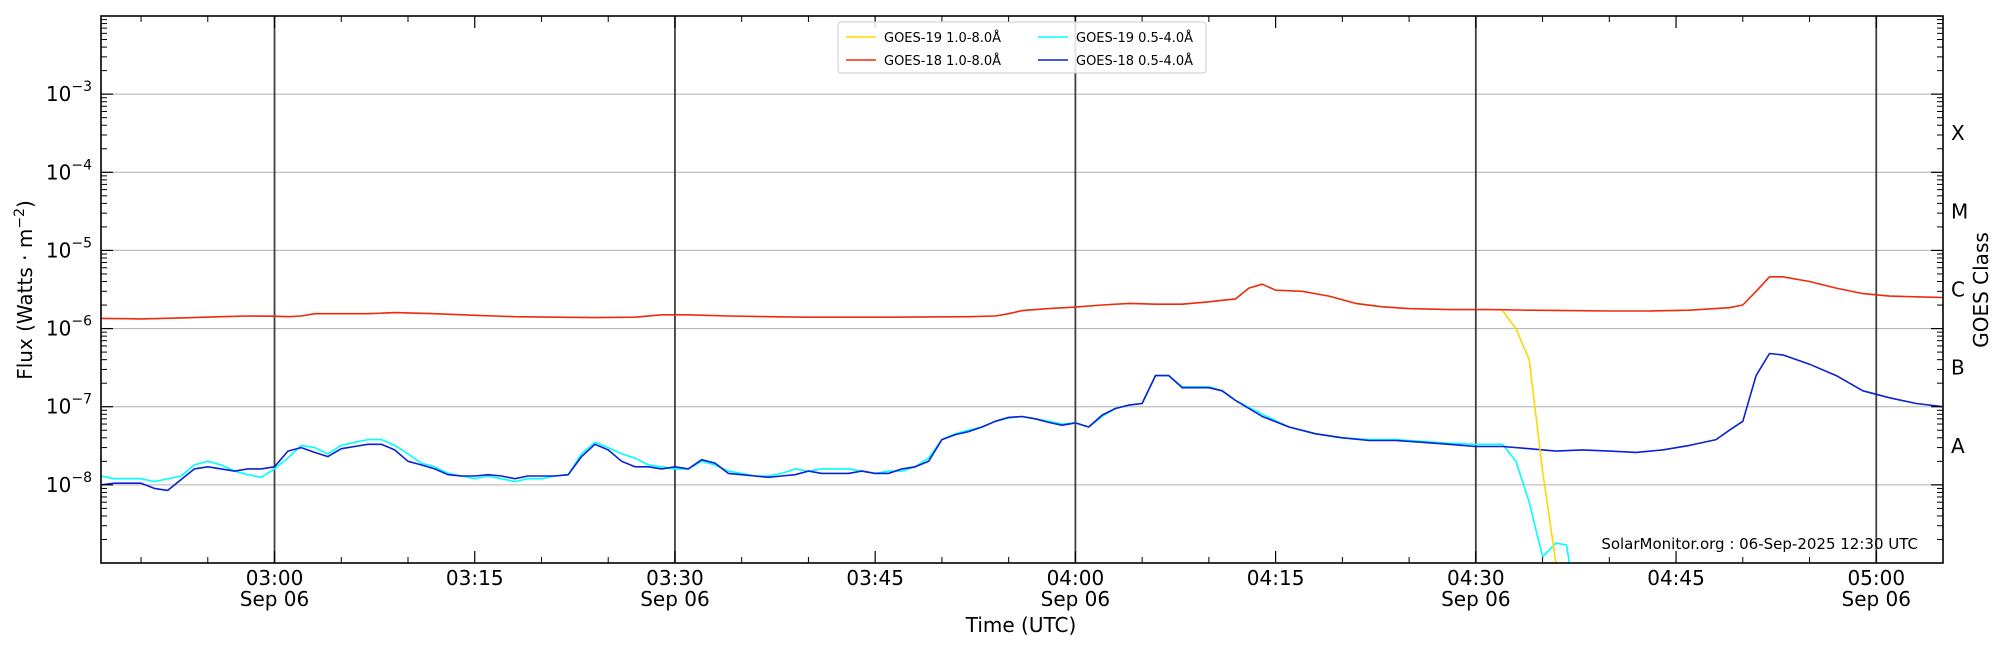 This screenshot has width=2000, height=650. What do you see at coordinates (942, 38) in the screenshot?
I see `legend-label: GOES-19 1.0-8.0Å` at bounding box center [942, 38].